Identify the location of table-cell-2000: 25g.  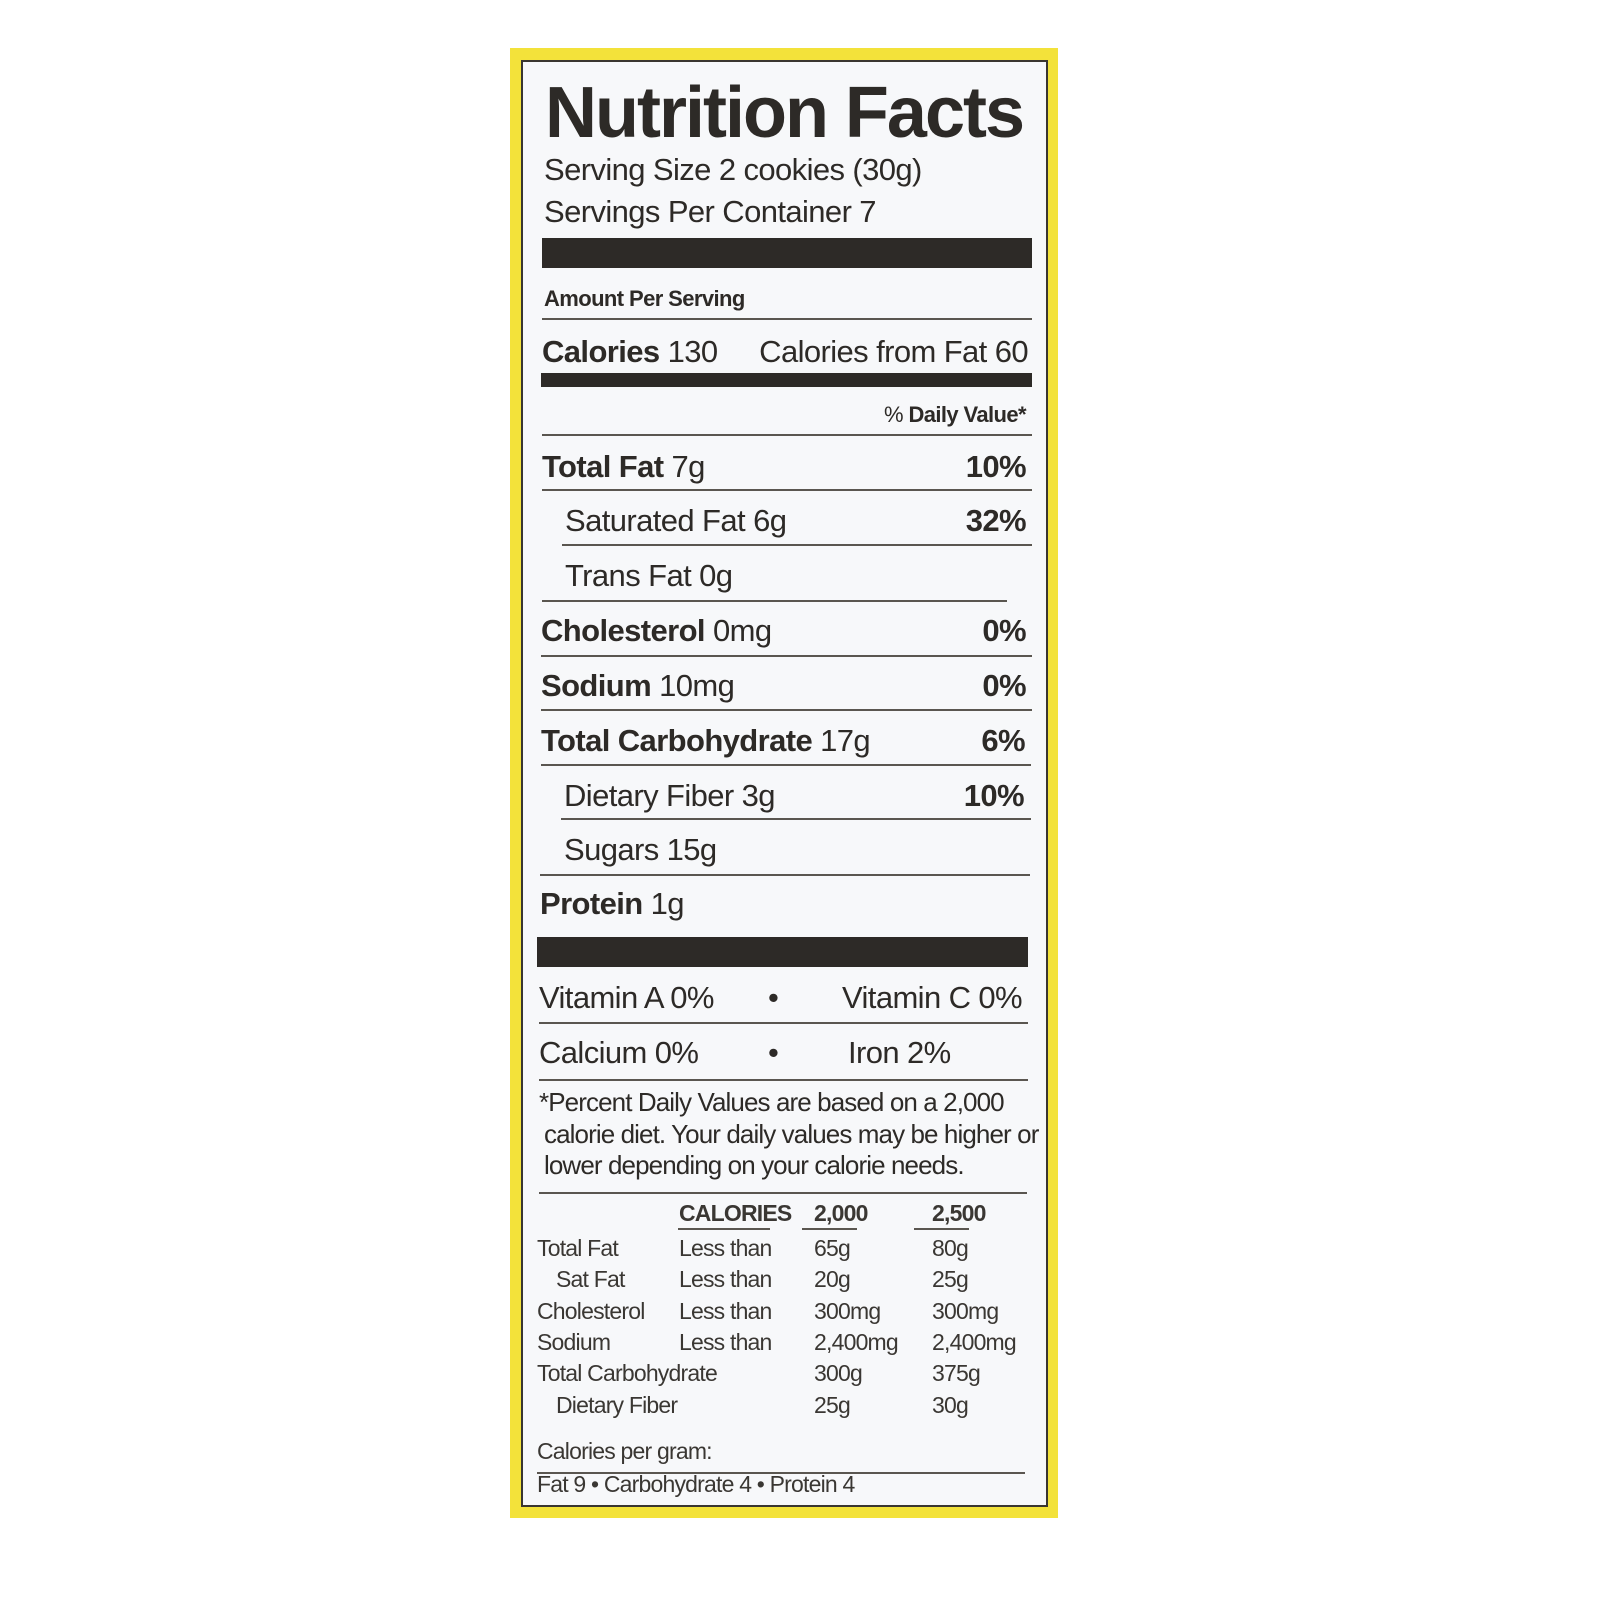
(832, 1405).